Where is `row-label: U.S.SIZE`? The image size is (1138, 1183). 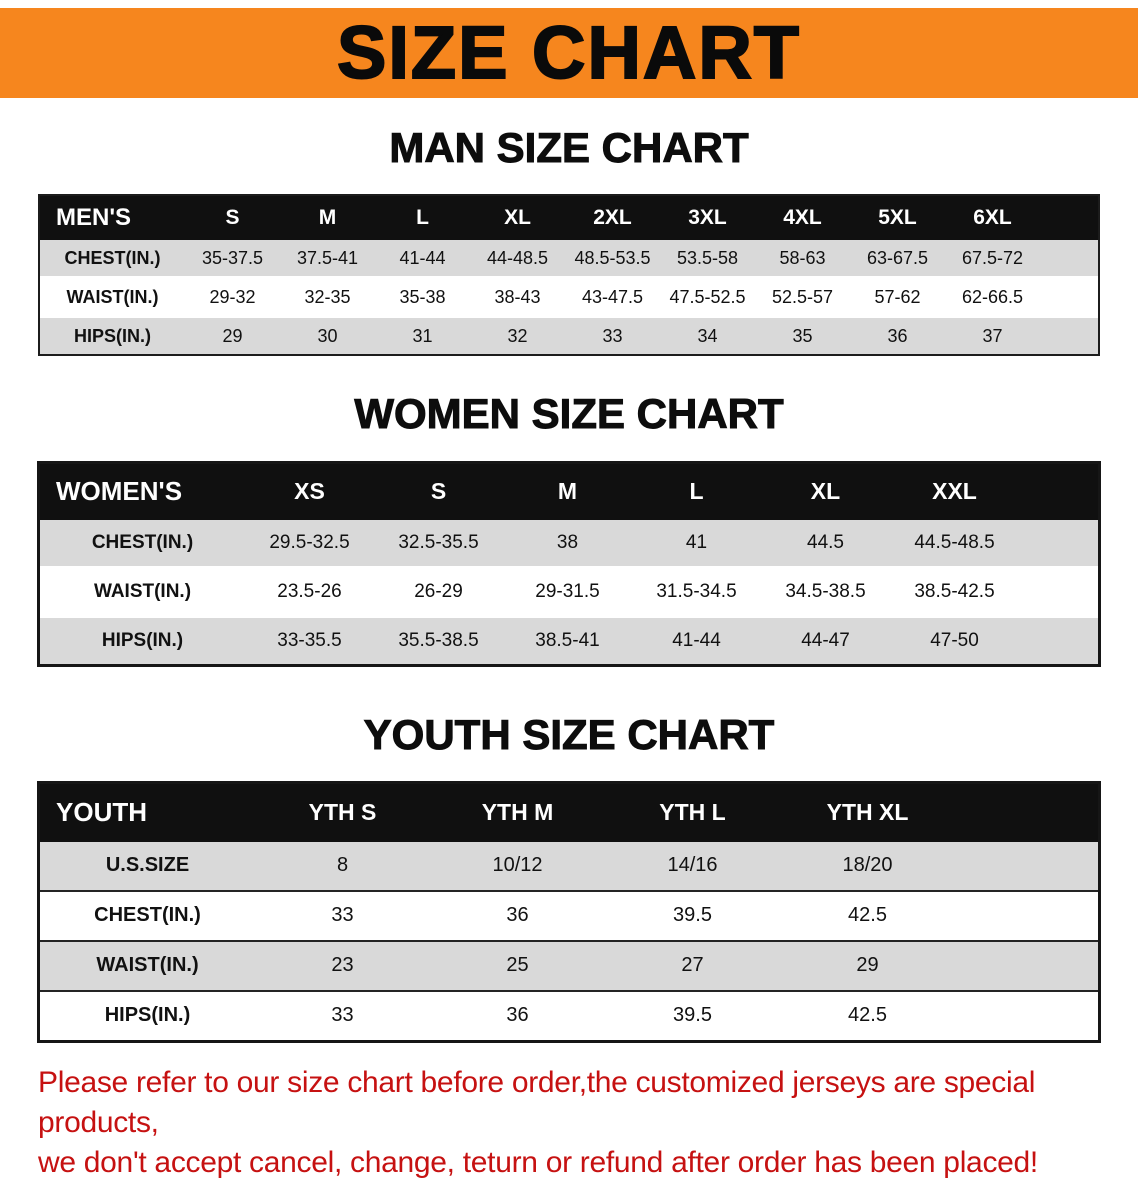
row-label: U.S.SIZE is located at coordinates (147, 866).